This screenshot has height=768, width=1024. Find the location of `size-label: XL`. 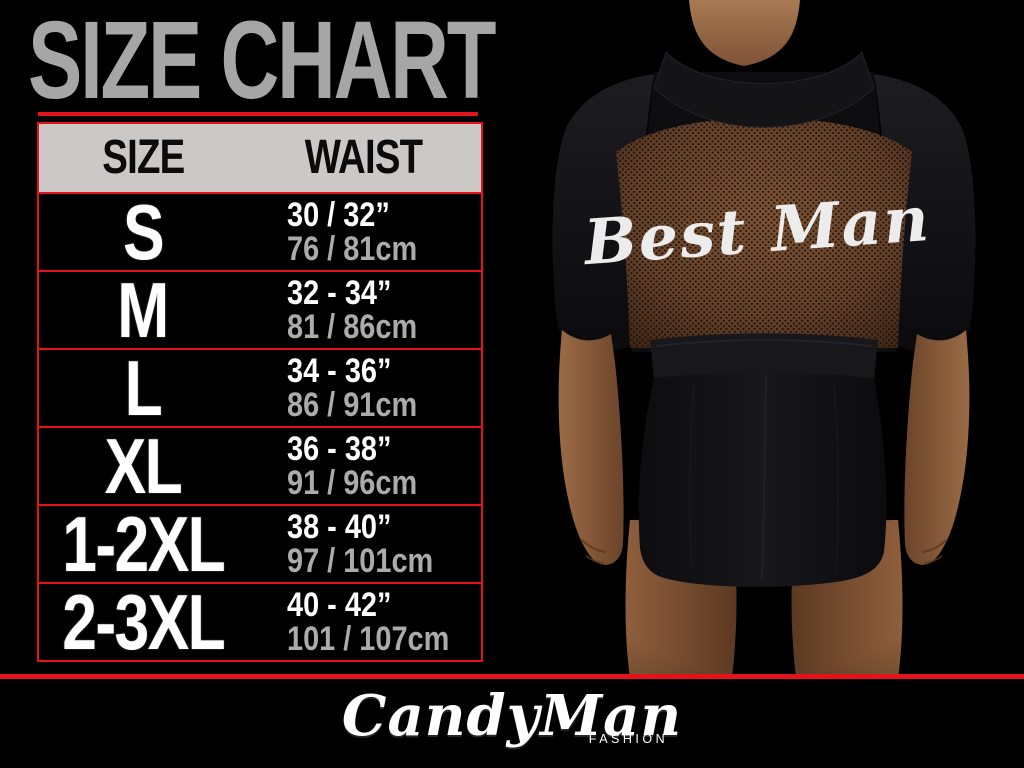

size-label: XL is located at coordinates (143, 466).